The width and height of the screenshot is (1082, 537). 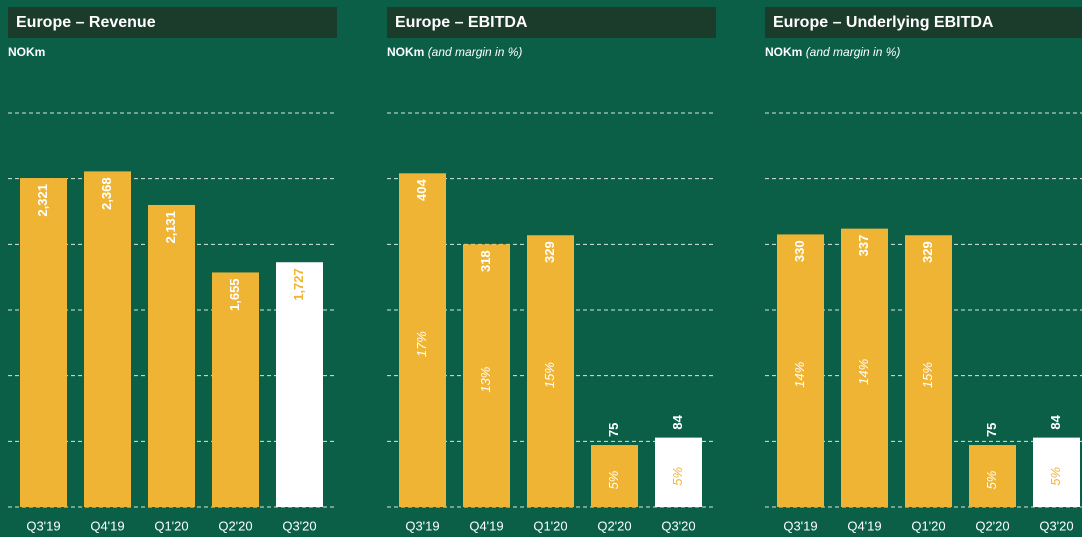 What do you see at coordinates (106, 193) in the screenshot?
I see `value-label: 2,368` at bounding box center [106, 193].